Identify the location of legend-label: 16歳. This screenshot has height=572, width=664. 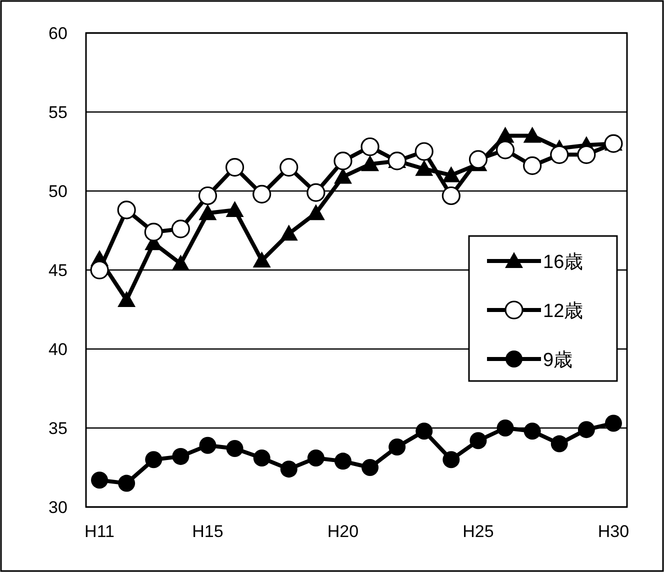
(563, 262).